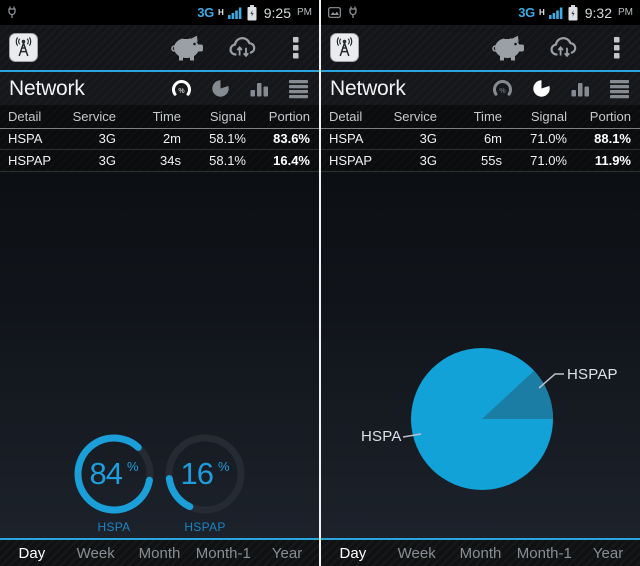 The image size is (640, 566). What do you see at coordinates (205, 527) in the screenshot?
I see `gauge-label: HSPAP` at bounding box center [205, 527].